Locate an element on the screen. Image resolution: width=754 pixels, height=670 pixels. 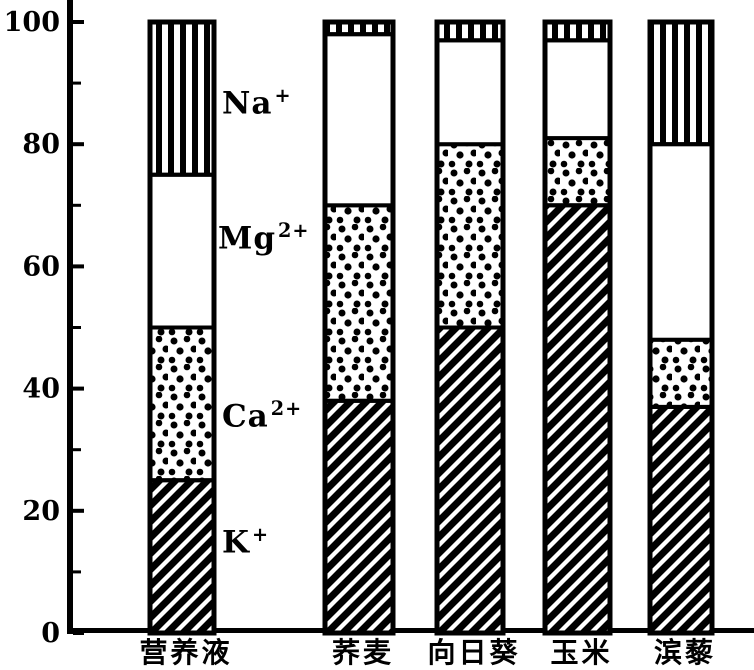
x-category-label: 营养液 is located at coordinates (185, 652).